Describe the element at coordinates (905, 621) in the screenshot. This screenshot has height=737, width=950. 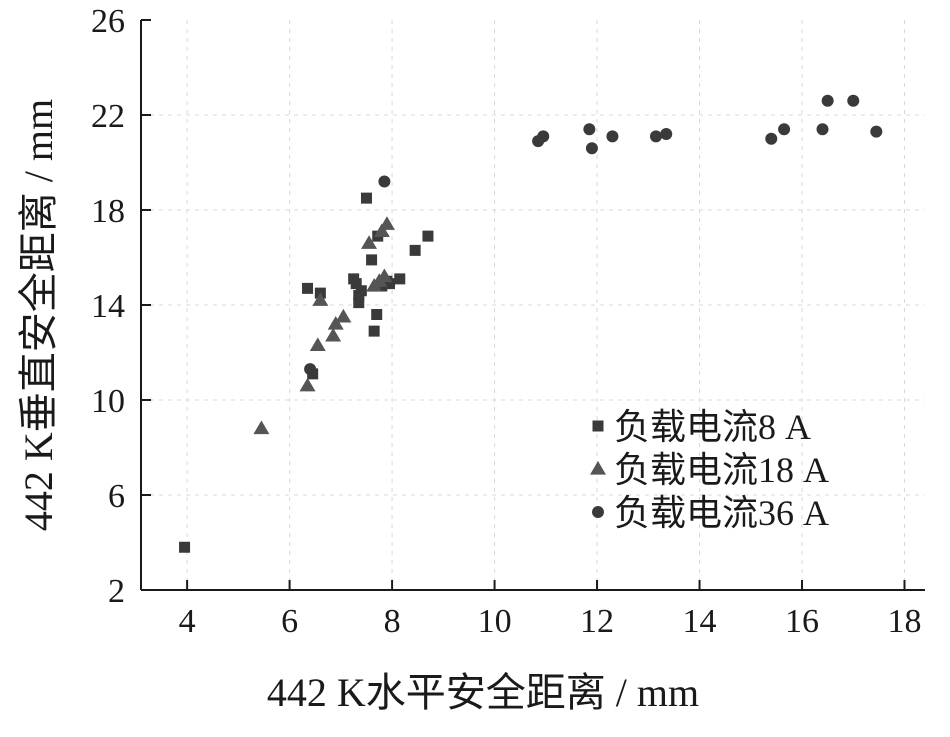
I see `x-tick-label: 18` at that location.